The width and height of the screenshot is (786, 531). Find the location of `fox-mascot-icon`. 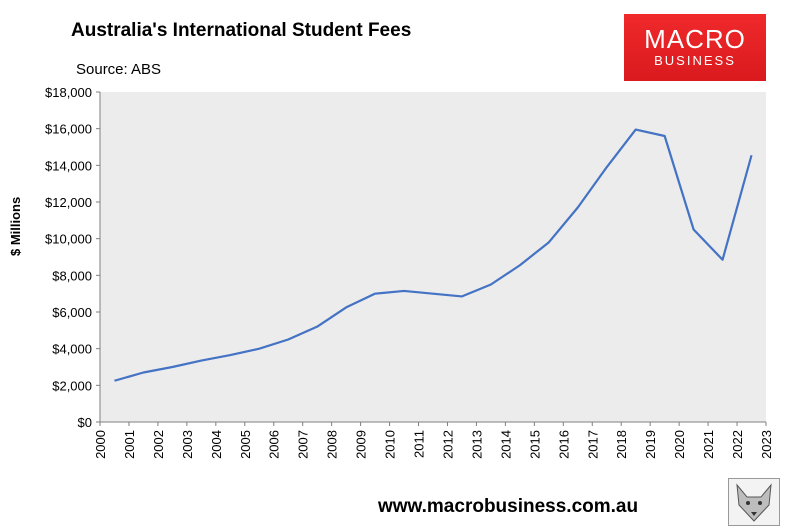

fox-mascot-icon is located at coordinates (754, 502).